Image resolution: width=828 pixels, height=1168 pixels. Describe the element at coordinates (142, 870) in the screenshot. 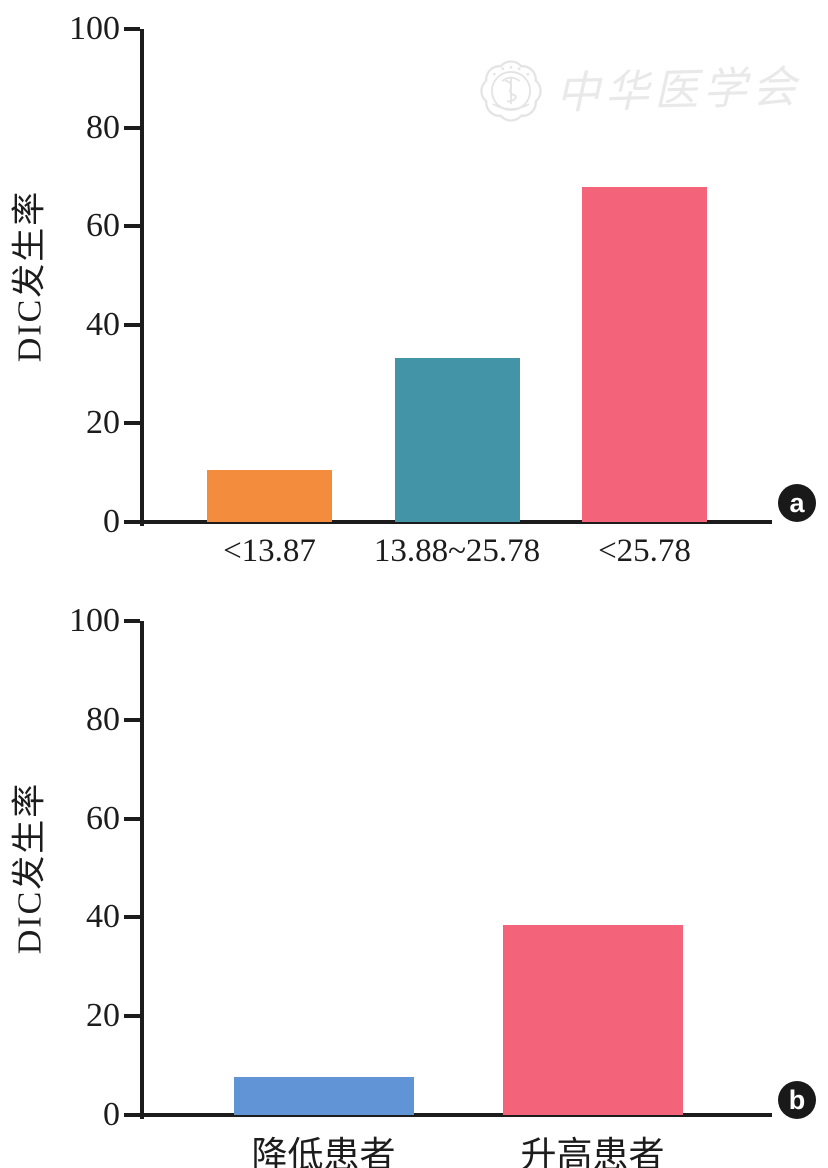

I see `panel-b-y-axis-line` at that location.